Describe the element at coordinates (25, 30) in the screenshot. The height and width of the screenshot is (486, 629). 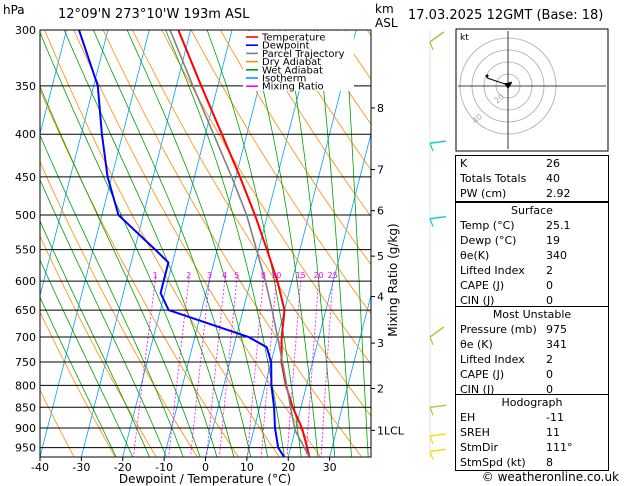
I see `pressure-tick-label: 300` at that location.